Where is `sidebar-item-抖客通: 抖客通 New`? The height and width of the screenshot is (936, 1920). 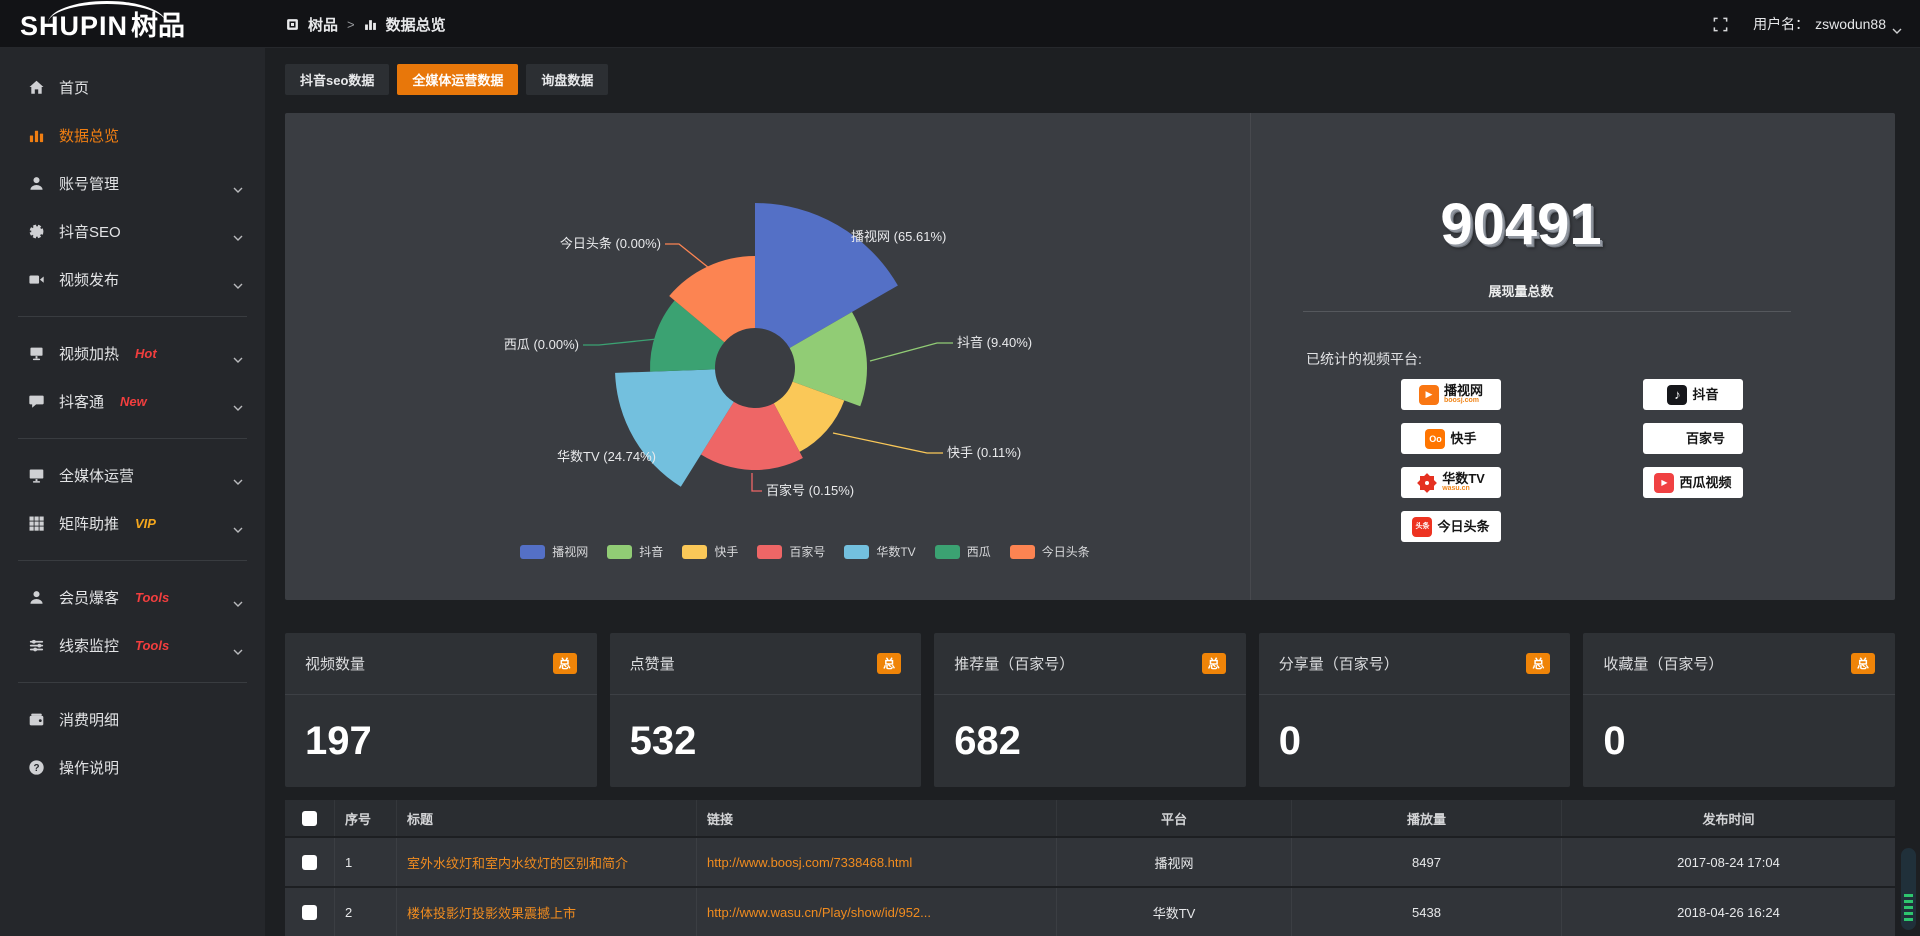 sidebar-item-抖客通: 抖客通 New is located at coordinates (132, 401).